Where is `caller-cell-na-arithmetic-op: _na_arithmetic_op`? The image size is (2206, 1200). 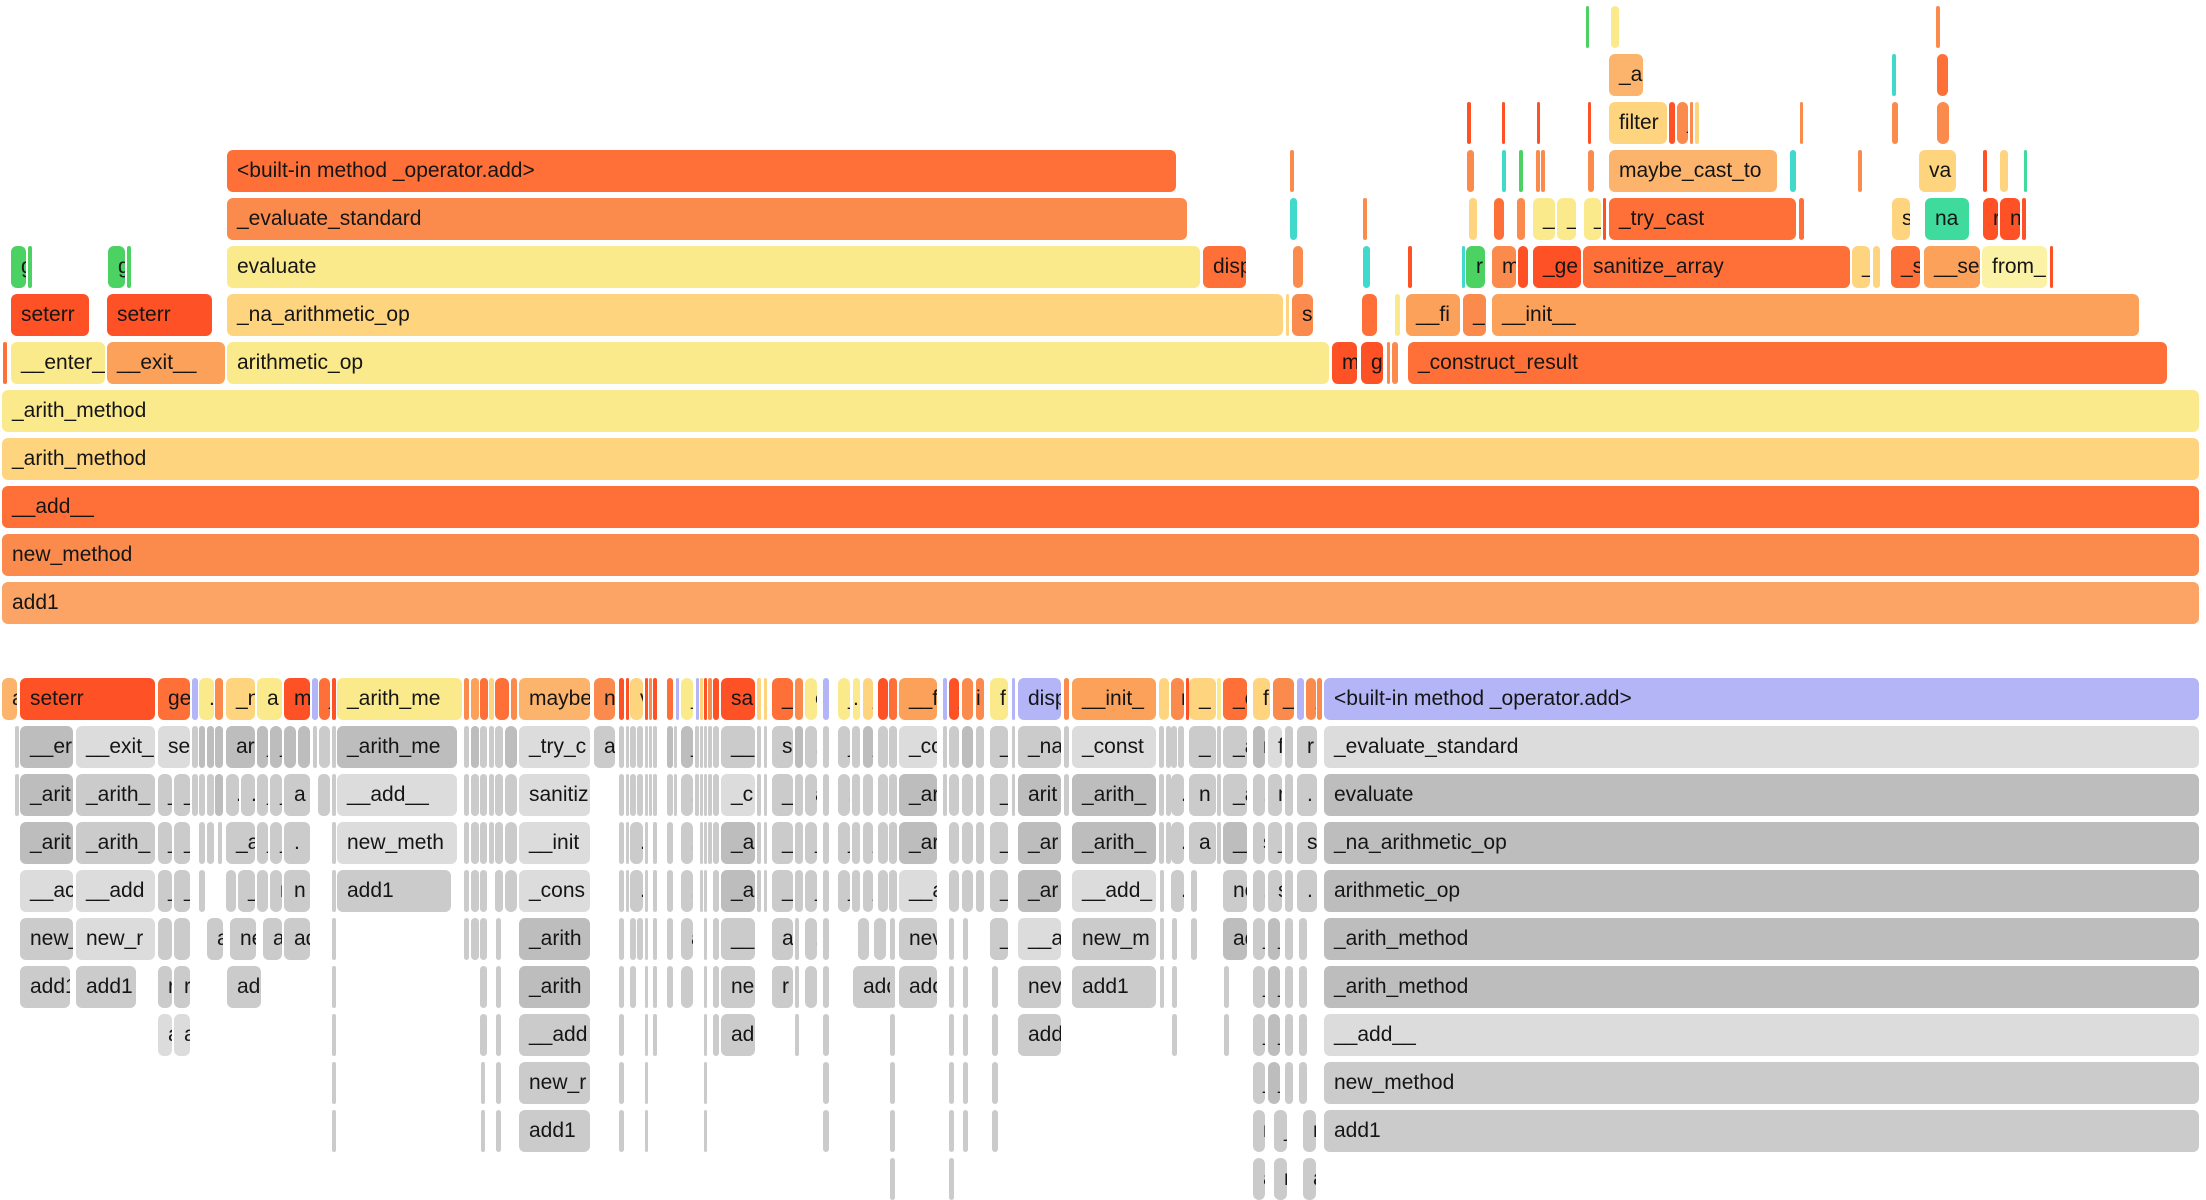 caller-cell-na-arithmetic-op: _na_arithmetic_op is located at coordinates (1761, 843).